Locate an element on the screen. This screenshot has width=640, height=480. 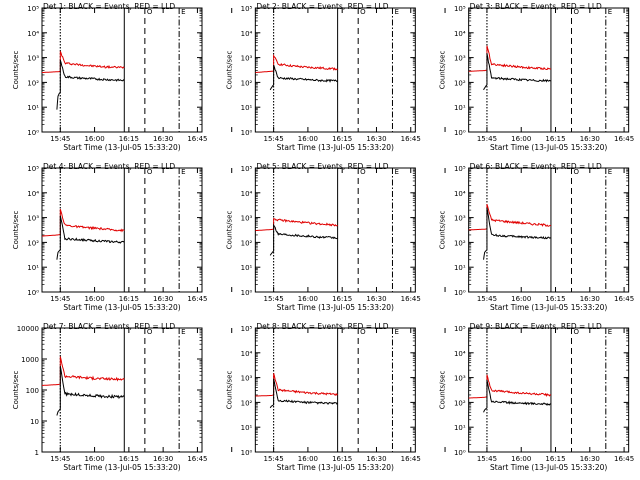
y-tick-label: 1000 is located at coordinates (30, 360).